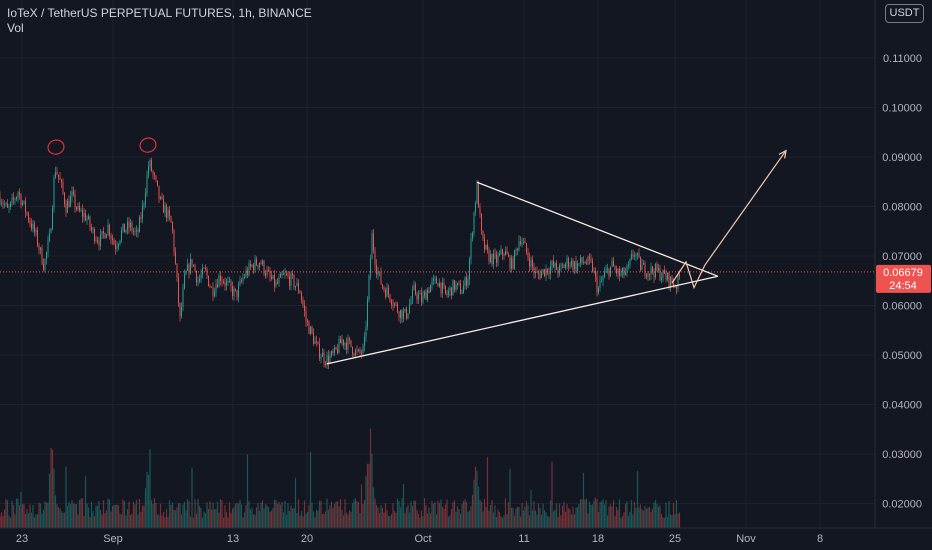 The width and height of the screenshot is (932, 550). I want to click on volume-label: Vol, so click(15, 28).